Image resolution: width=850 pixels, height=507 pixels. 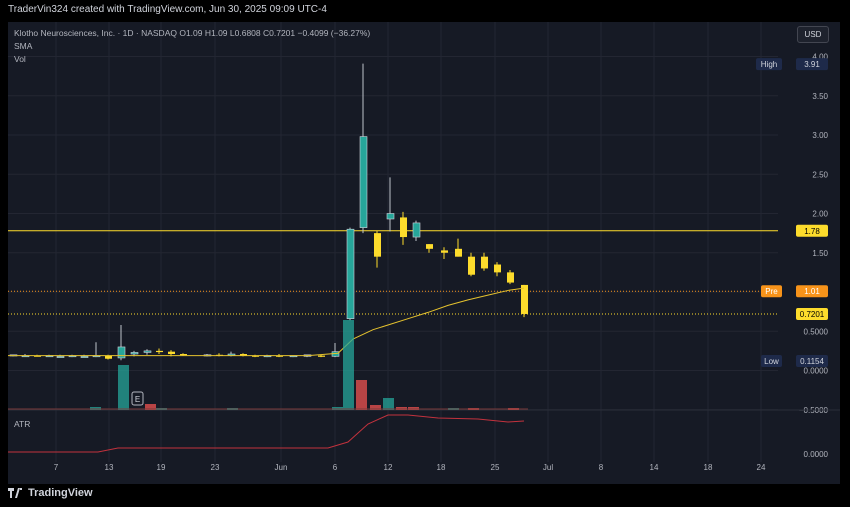 What do you see at coordinates (761, 467) in the screenshot?
I see `x-axis-label: 24` at bounding box center [761, 467].